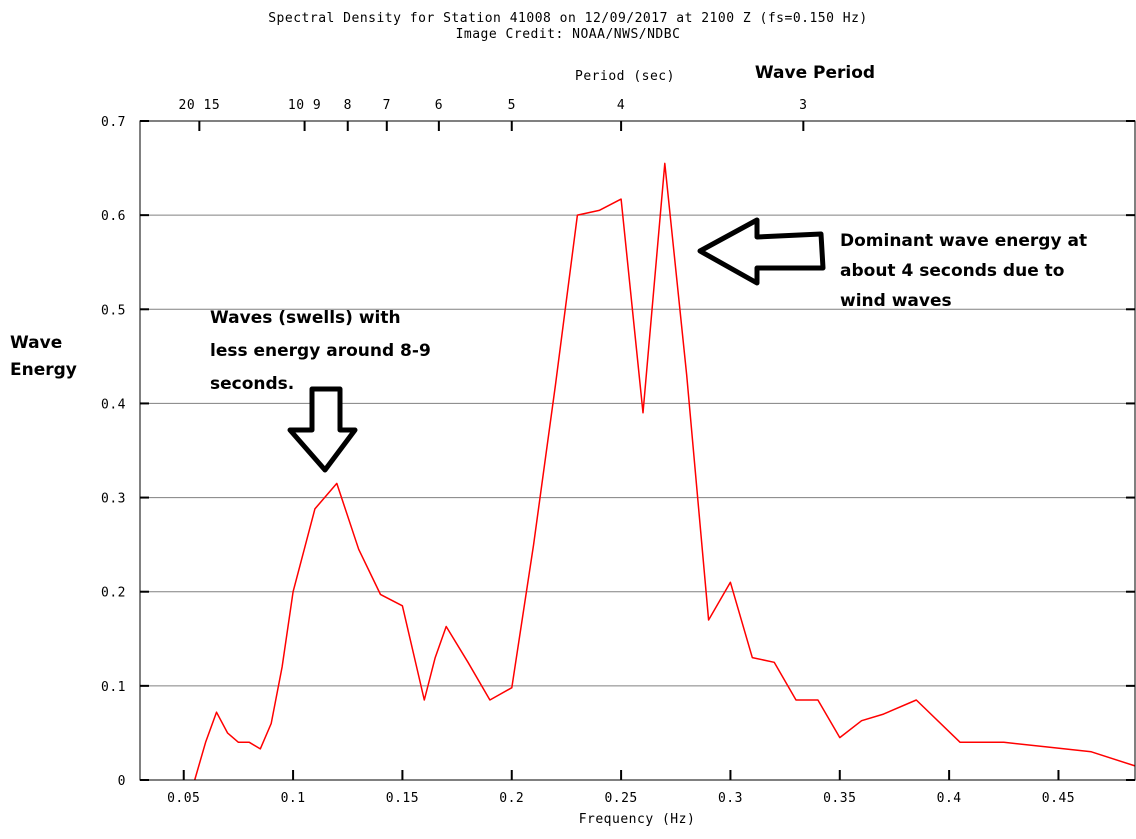  I want to click on x-tick-label: 0.2, so click(511, 798).